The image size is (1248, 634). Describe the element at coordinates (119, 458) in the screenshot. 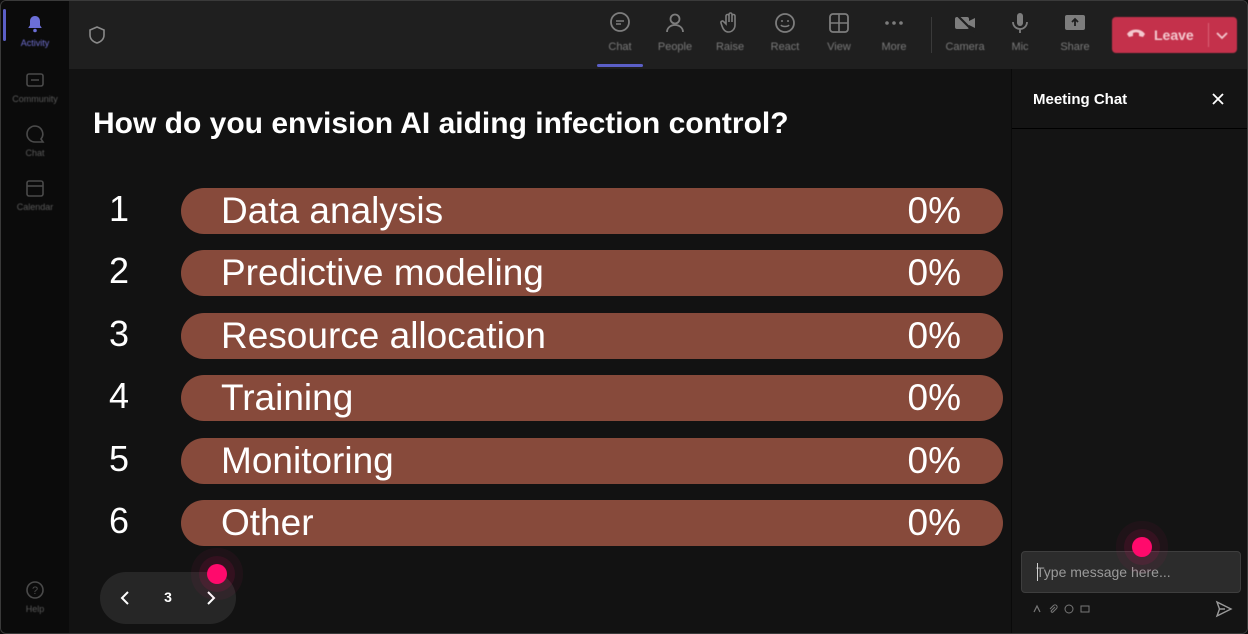

I see `option-number: 5` at that location.